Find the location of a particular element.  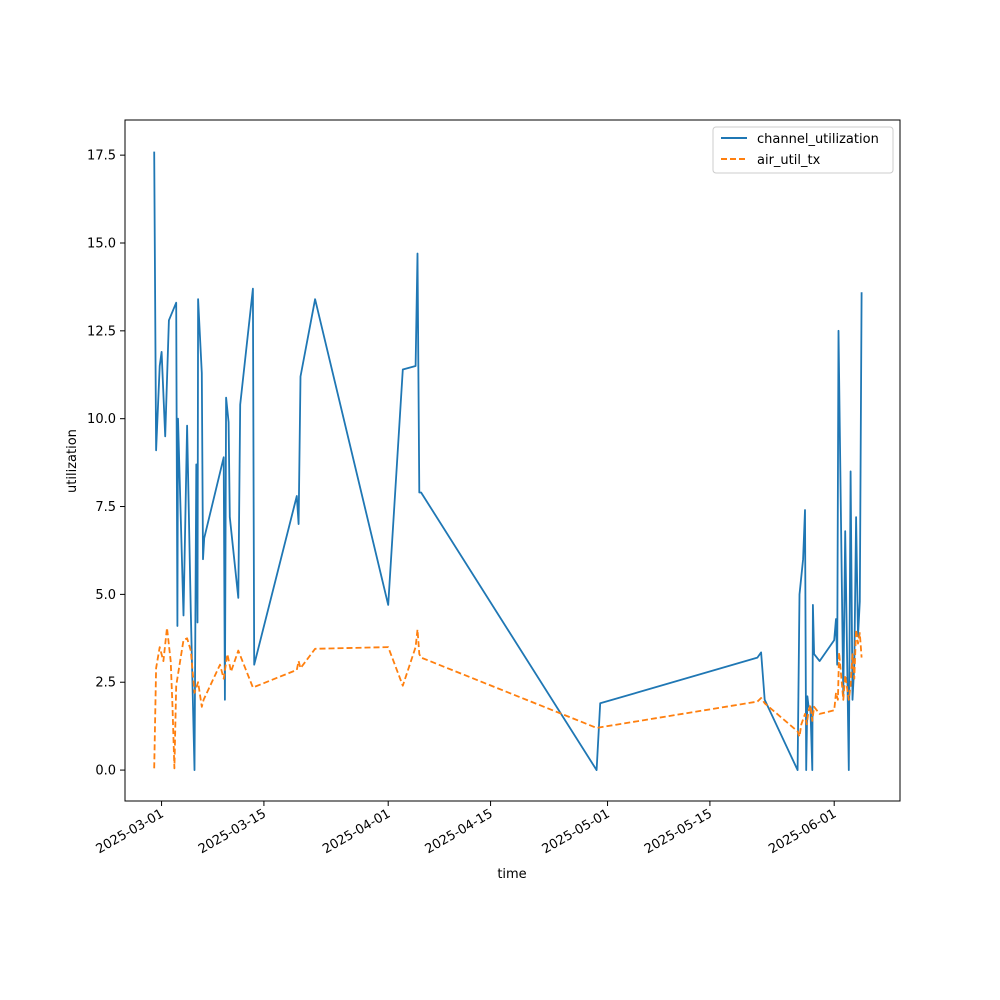

x-axis-label: time is located at coordinates (511, 874).